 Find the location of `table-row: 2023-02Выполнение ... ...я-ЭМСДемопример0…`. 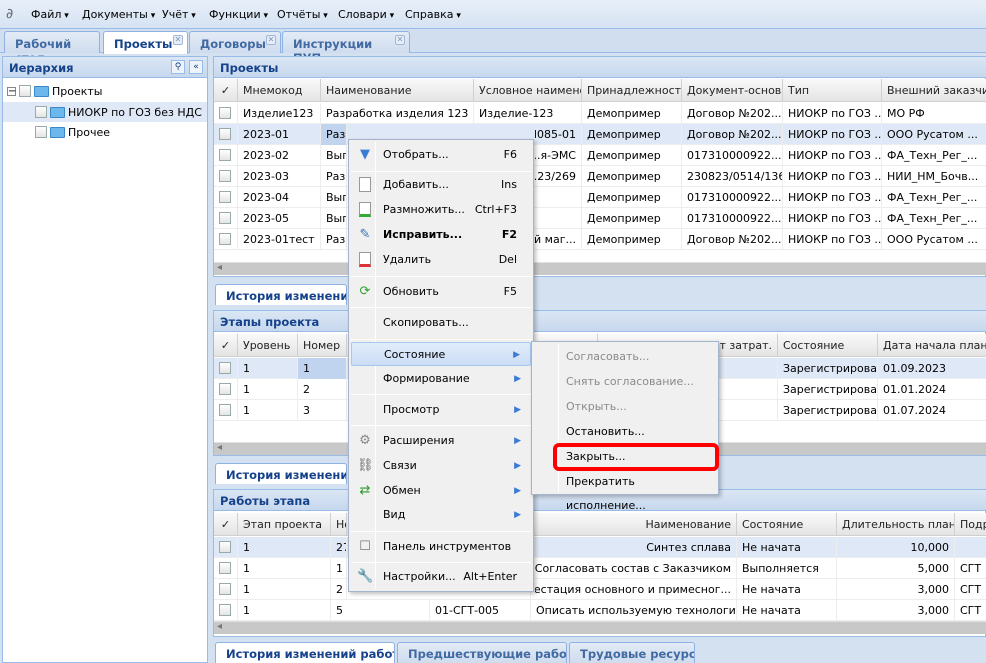

table-row: 2023-02Выполнение ... ...я-ЭМСДемопример0… is located at coordinates (600, 155).